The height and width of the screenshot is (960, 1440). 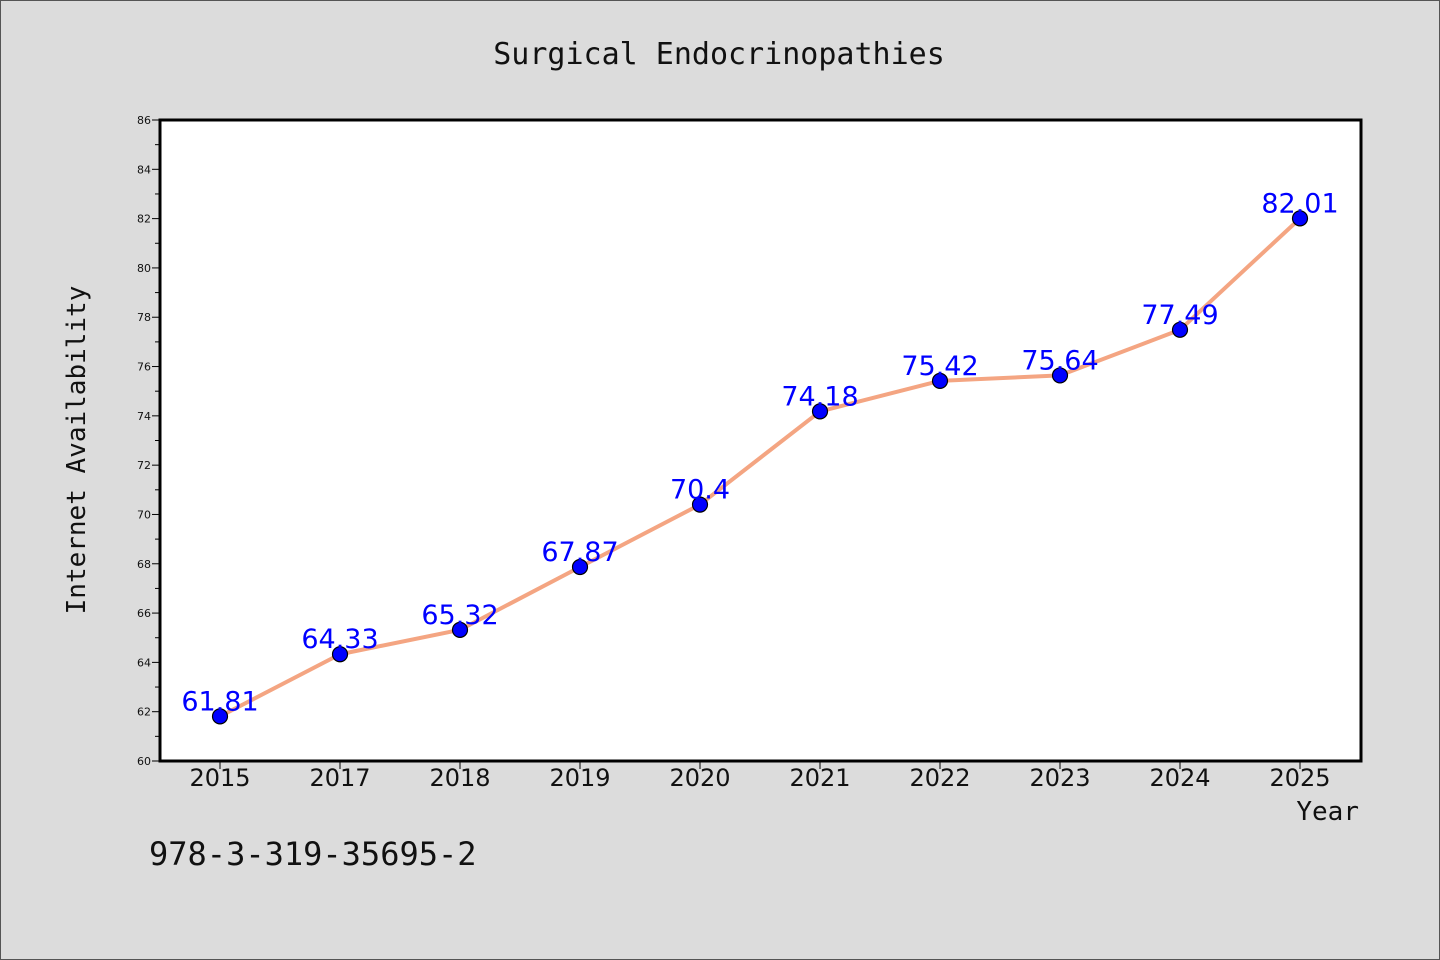 I want to click on x-tick-label: 2021, so click(x=819, y=778).